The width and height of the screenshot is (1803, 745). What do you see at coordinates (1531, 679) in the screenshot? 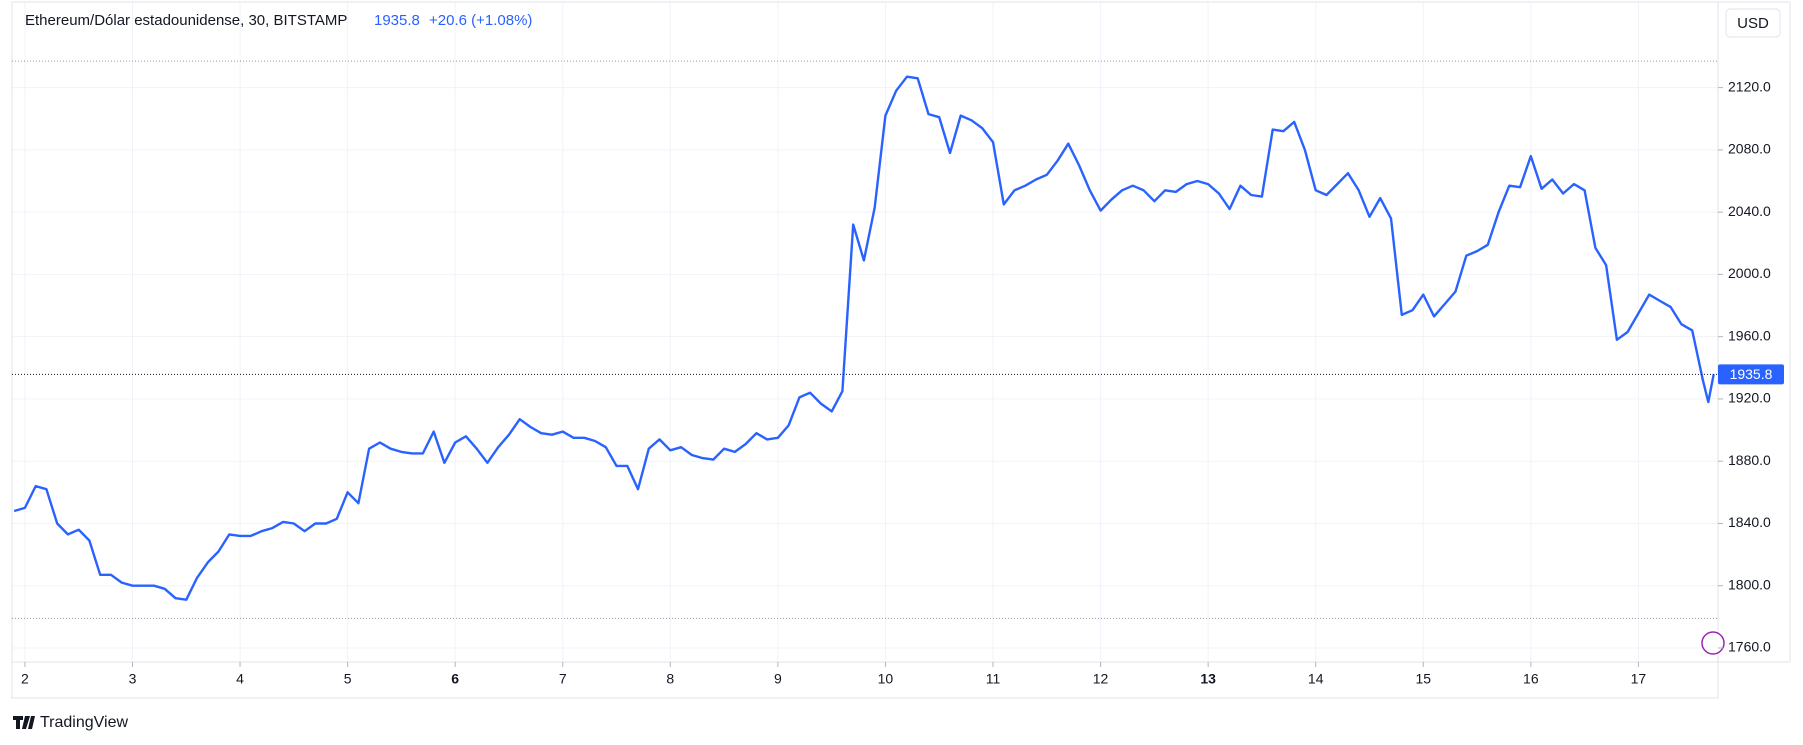
I see `x-tick-label: 16` at bounding box center [1531, 679].